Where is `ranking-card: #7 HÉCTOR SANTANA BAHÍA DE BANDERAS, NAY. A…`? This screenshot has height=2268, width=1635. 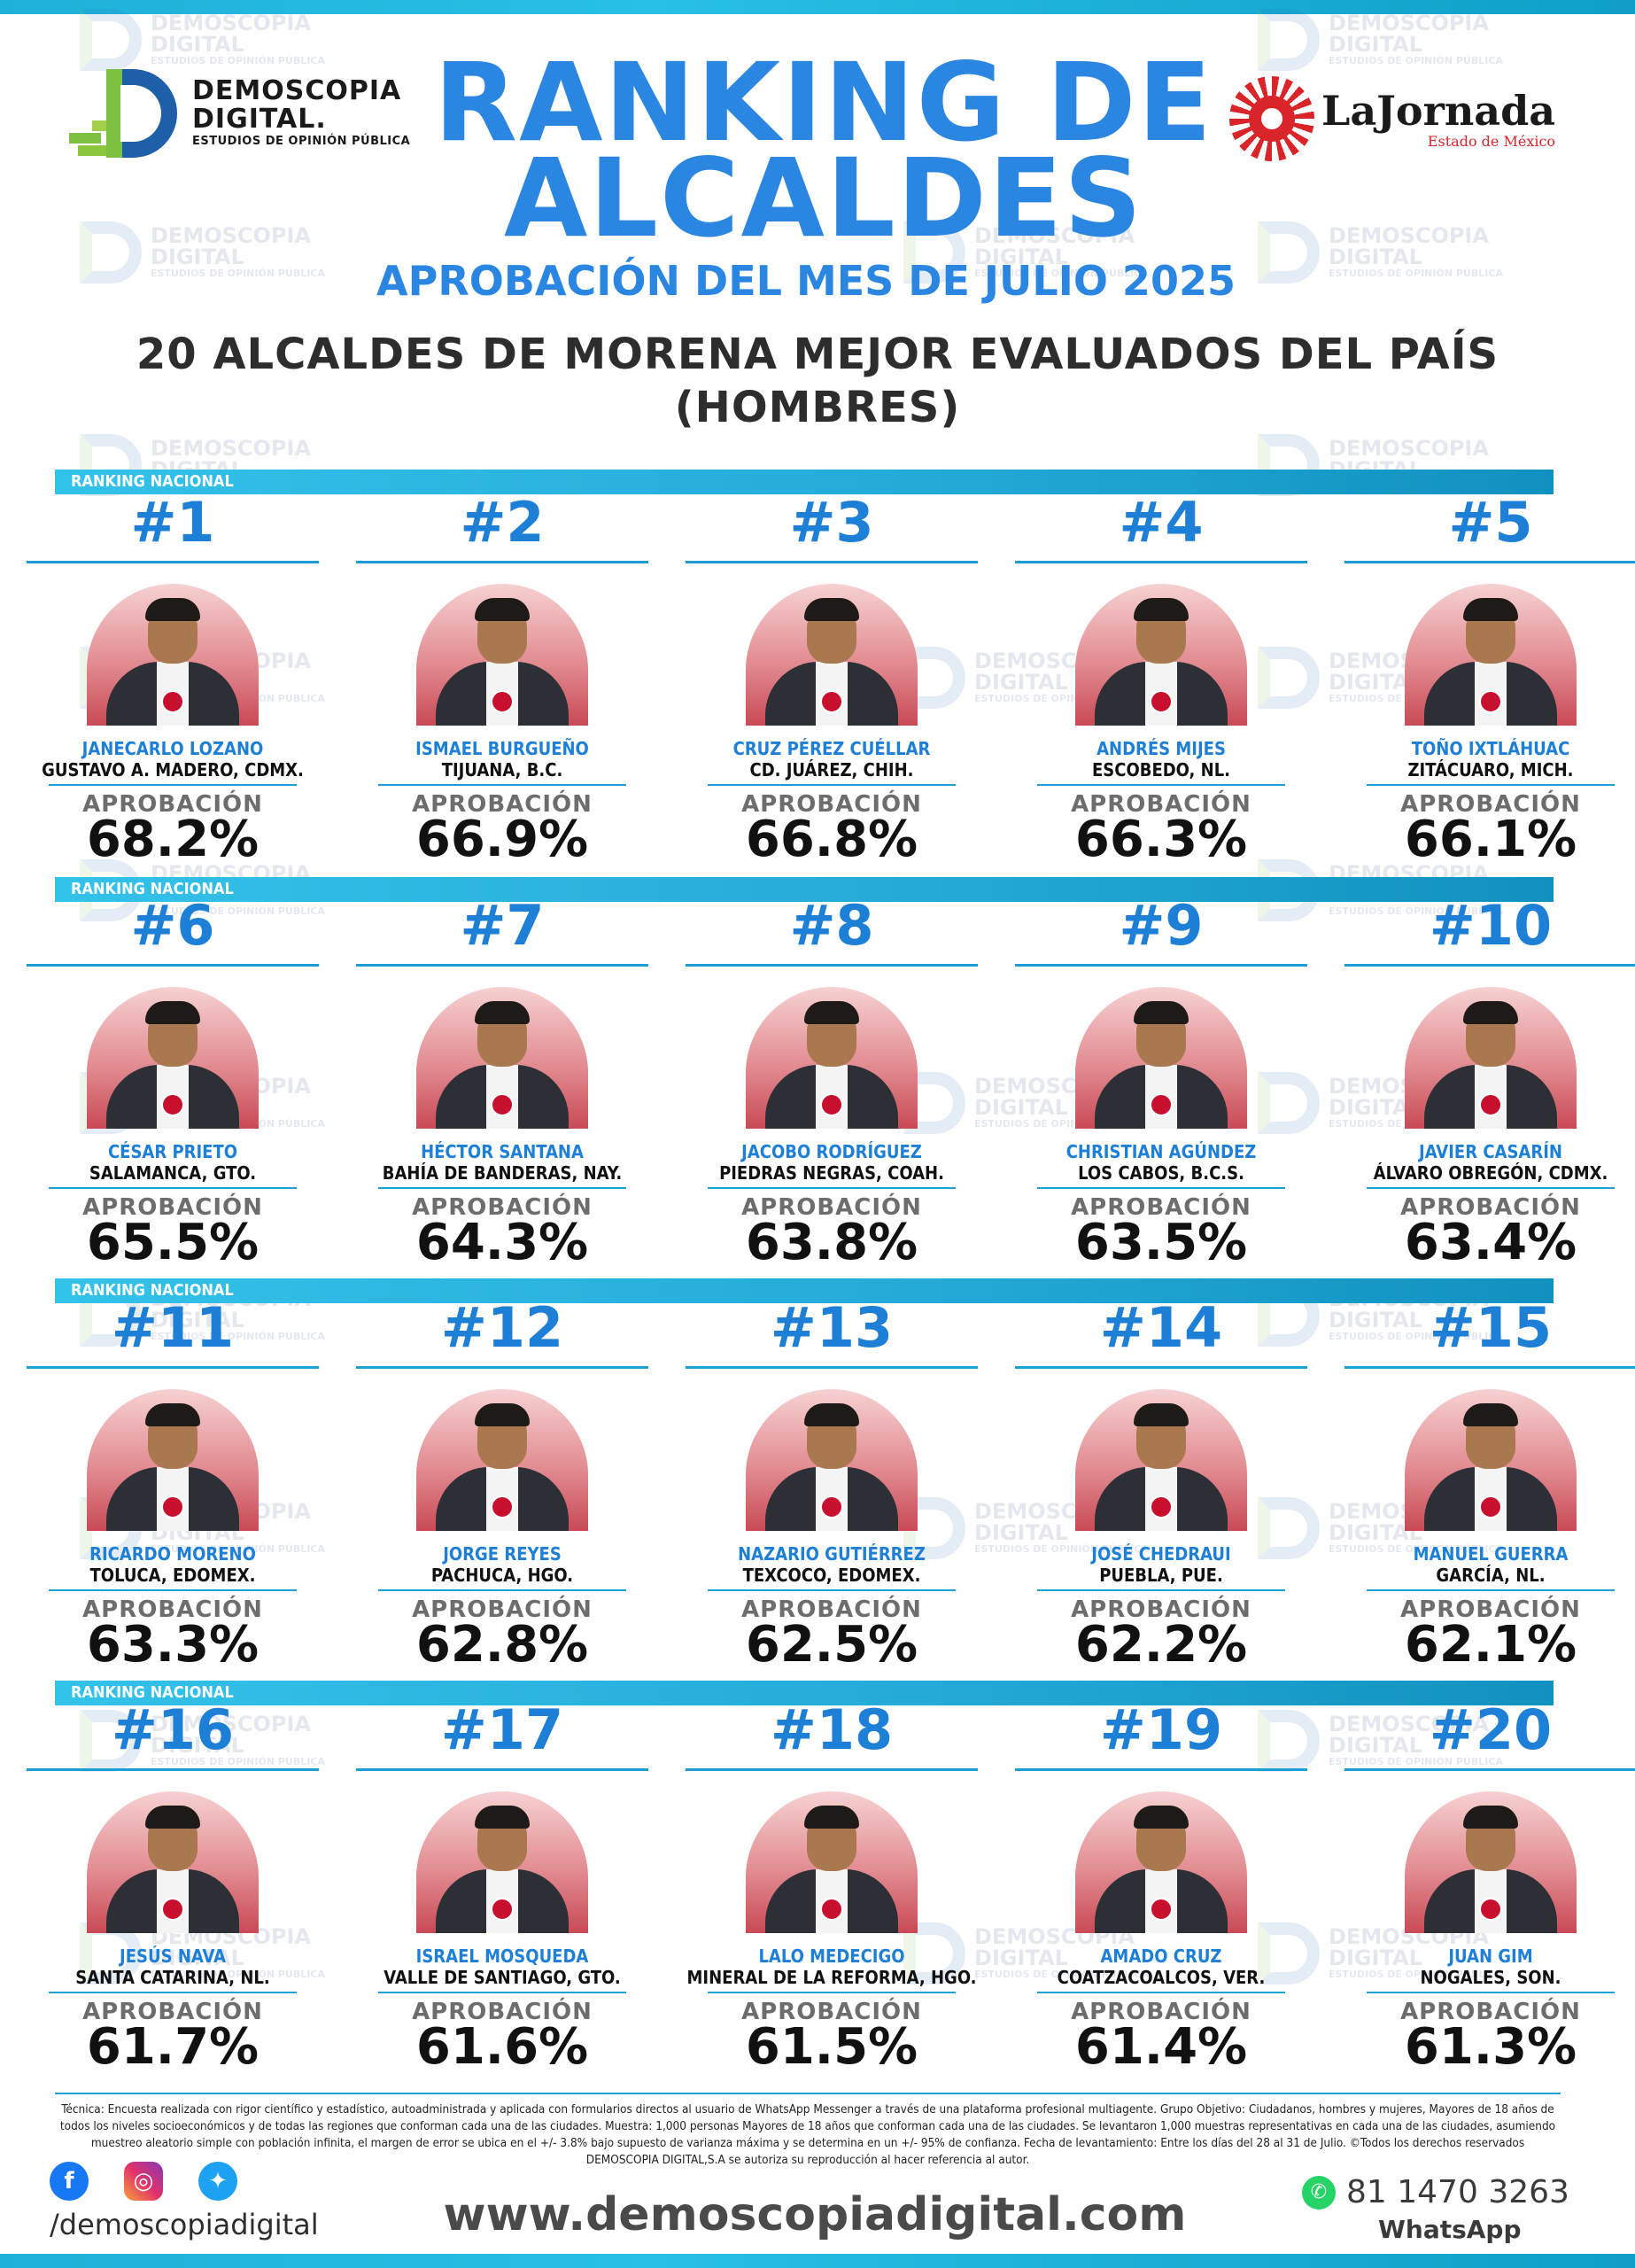 ranking-card: #7 HÉCTOR SANTANA BAHÍA DE BANDERAS, NAY. A… is located at coordinates (502, 1081).